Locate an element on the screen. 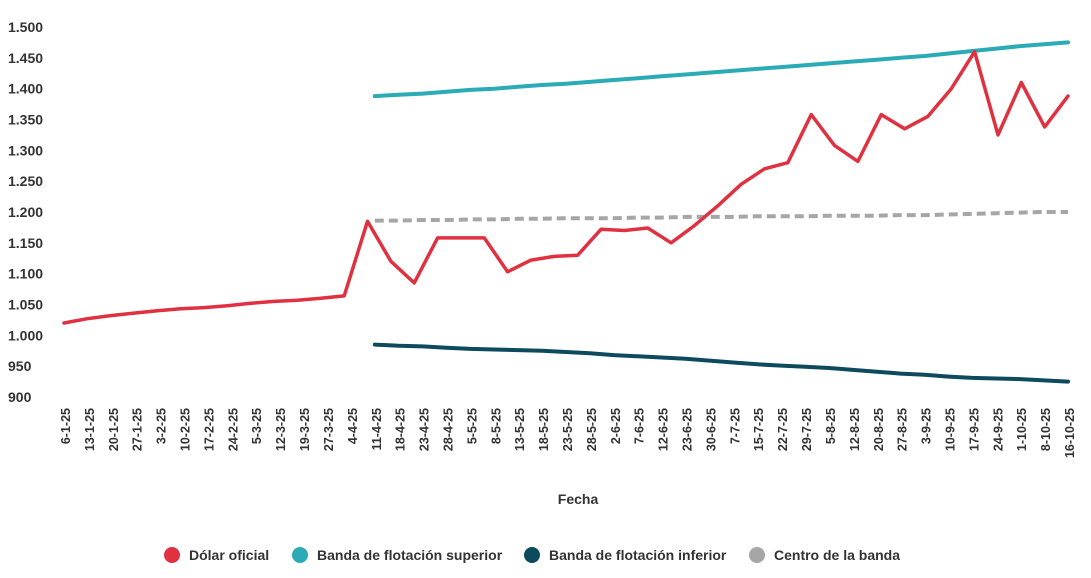 The width and height of the screenshot is (1091, 578). x-tick-label: 3-2-25 is located at coordinates (162, 426).